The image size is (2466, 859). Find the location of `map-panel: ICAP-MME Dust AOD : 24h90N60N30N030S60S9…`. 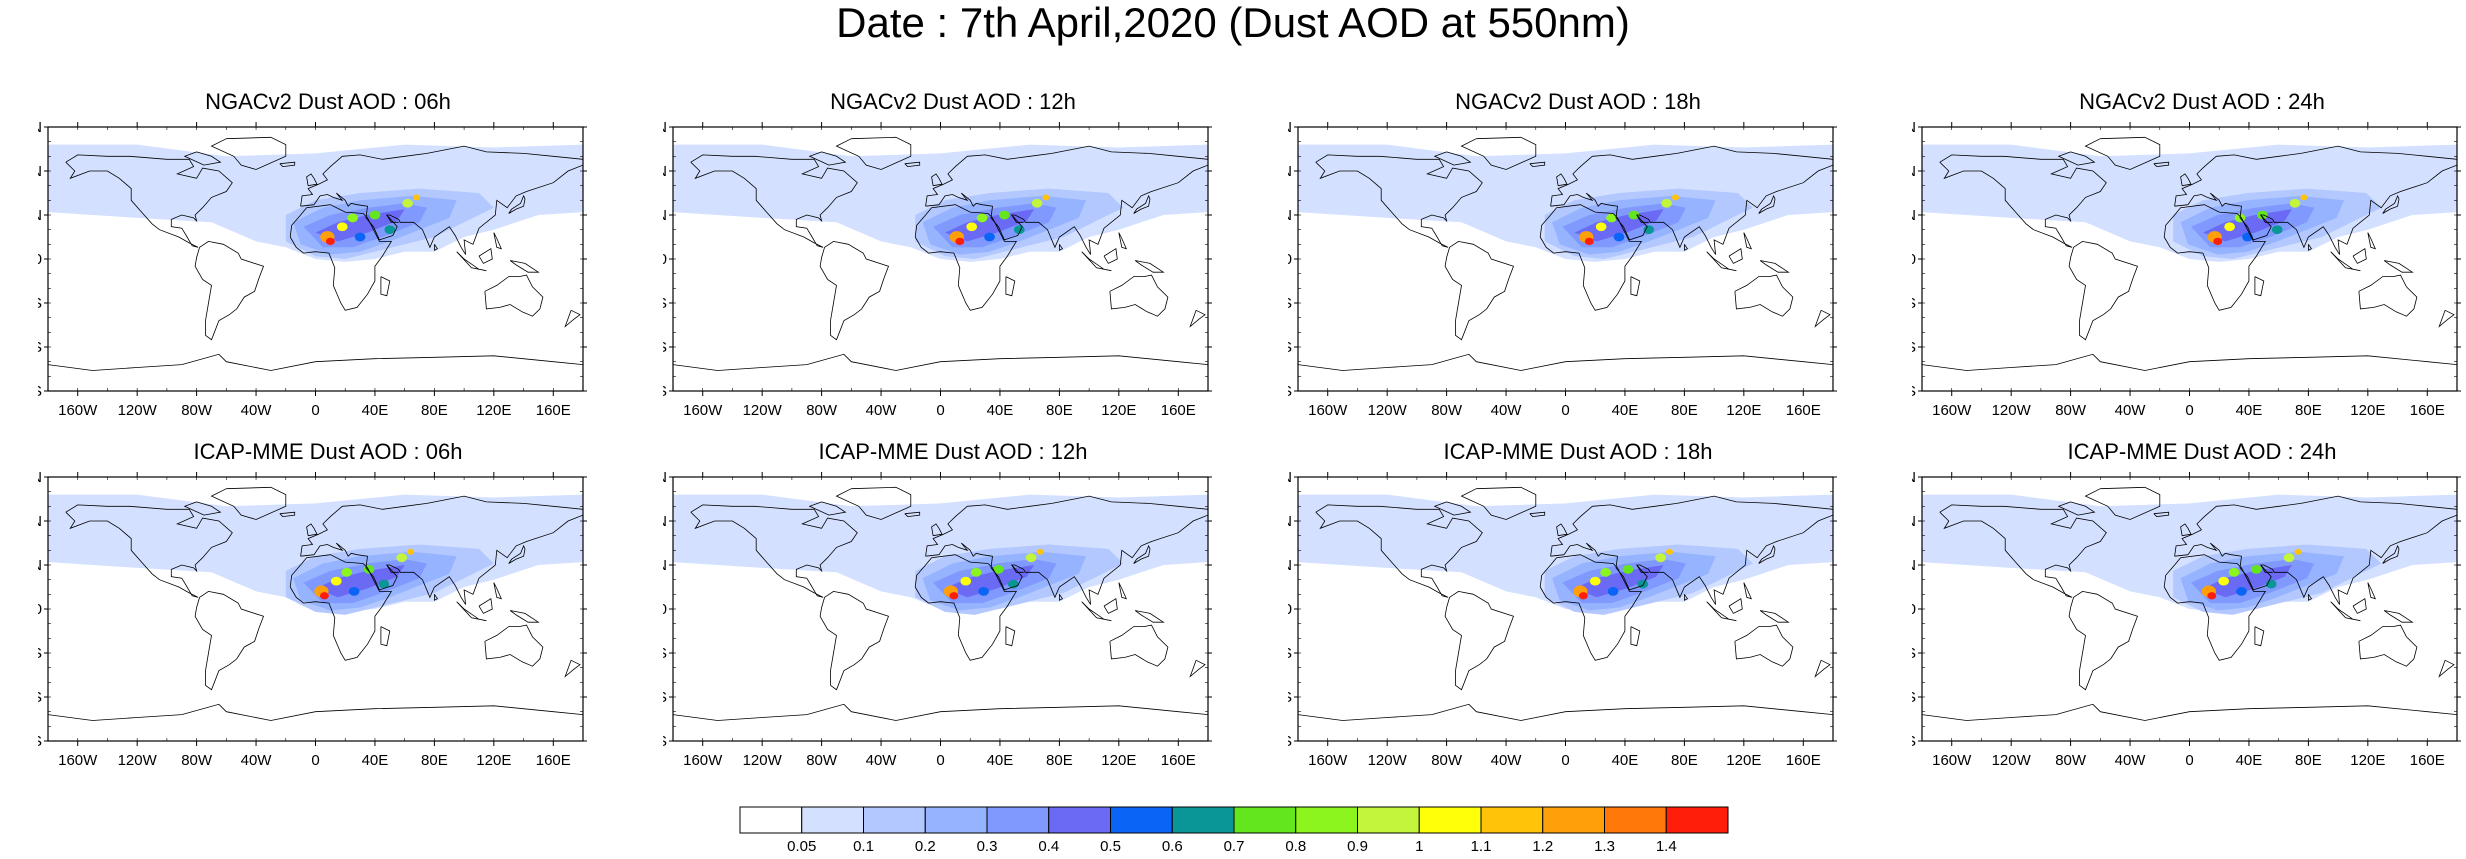

map-panel: ICAP-MME Dust AOD : 24h90N60N30N030S60S9… is located at coordinates (2189, 613).